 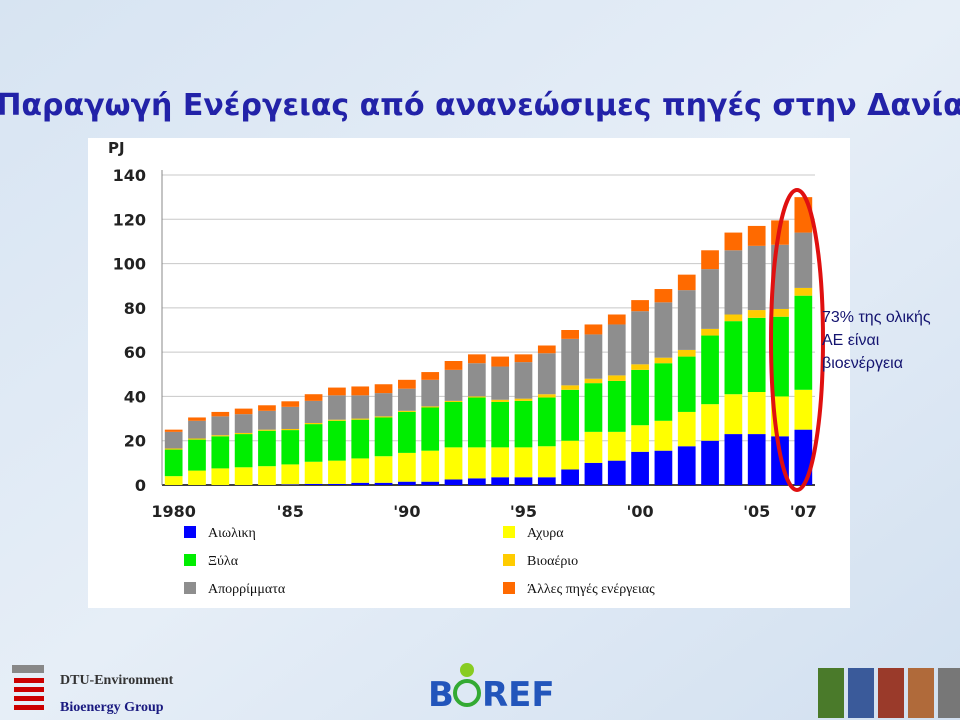 I want to click on x-tick-label: '00, so click(x=640, y=511).